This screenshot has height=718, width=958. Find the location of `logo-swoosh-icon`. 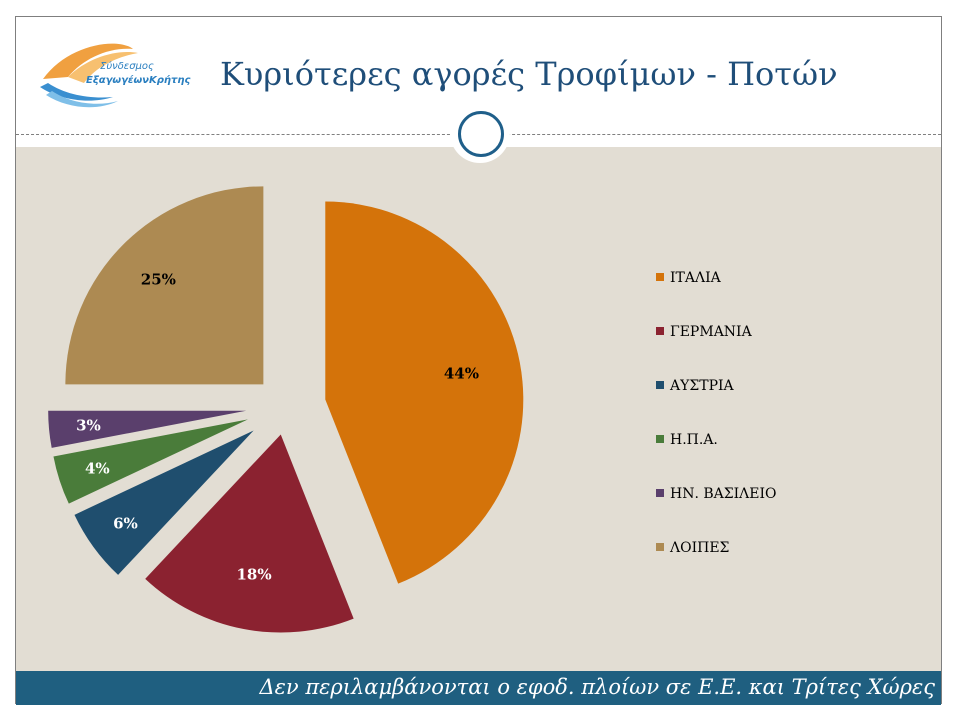

logo-swoosh-icon is located at coordinates (89, 75).